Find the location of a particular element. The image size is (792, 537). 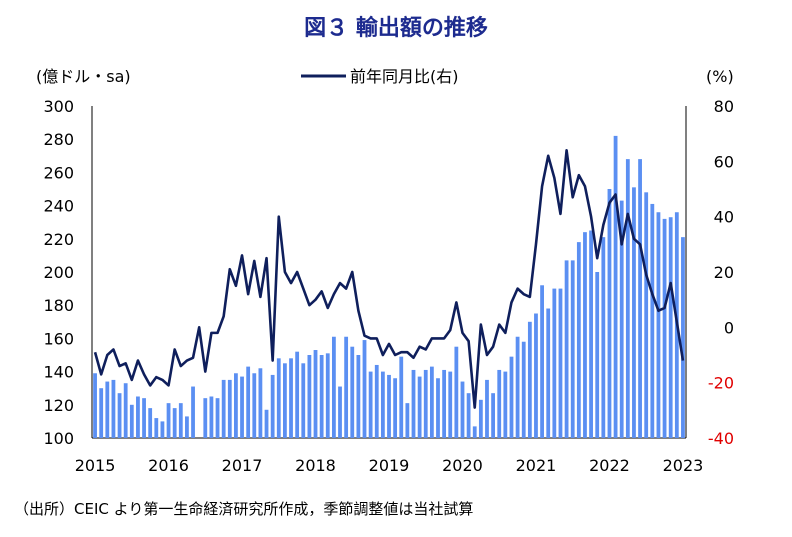

left-tick-label: 240 is located at coordinates (58, 206).